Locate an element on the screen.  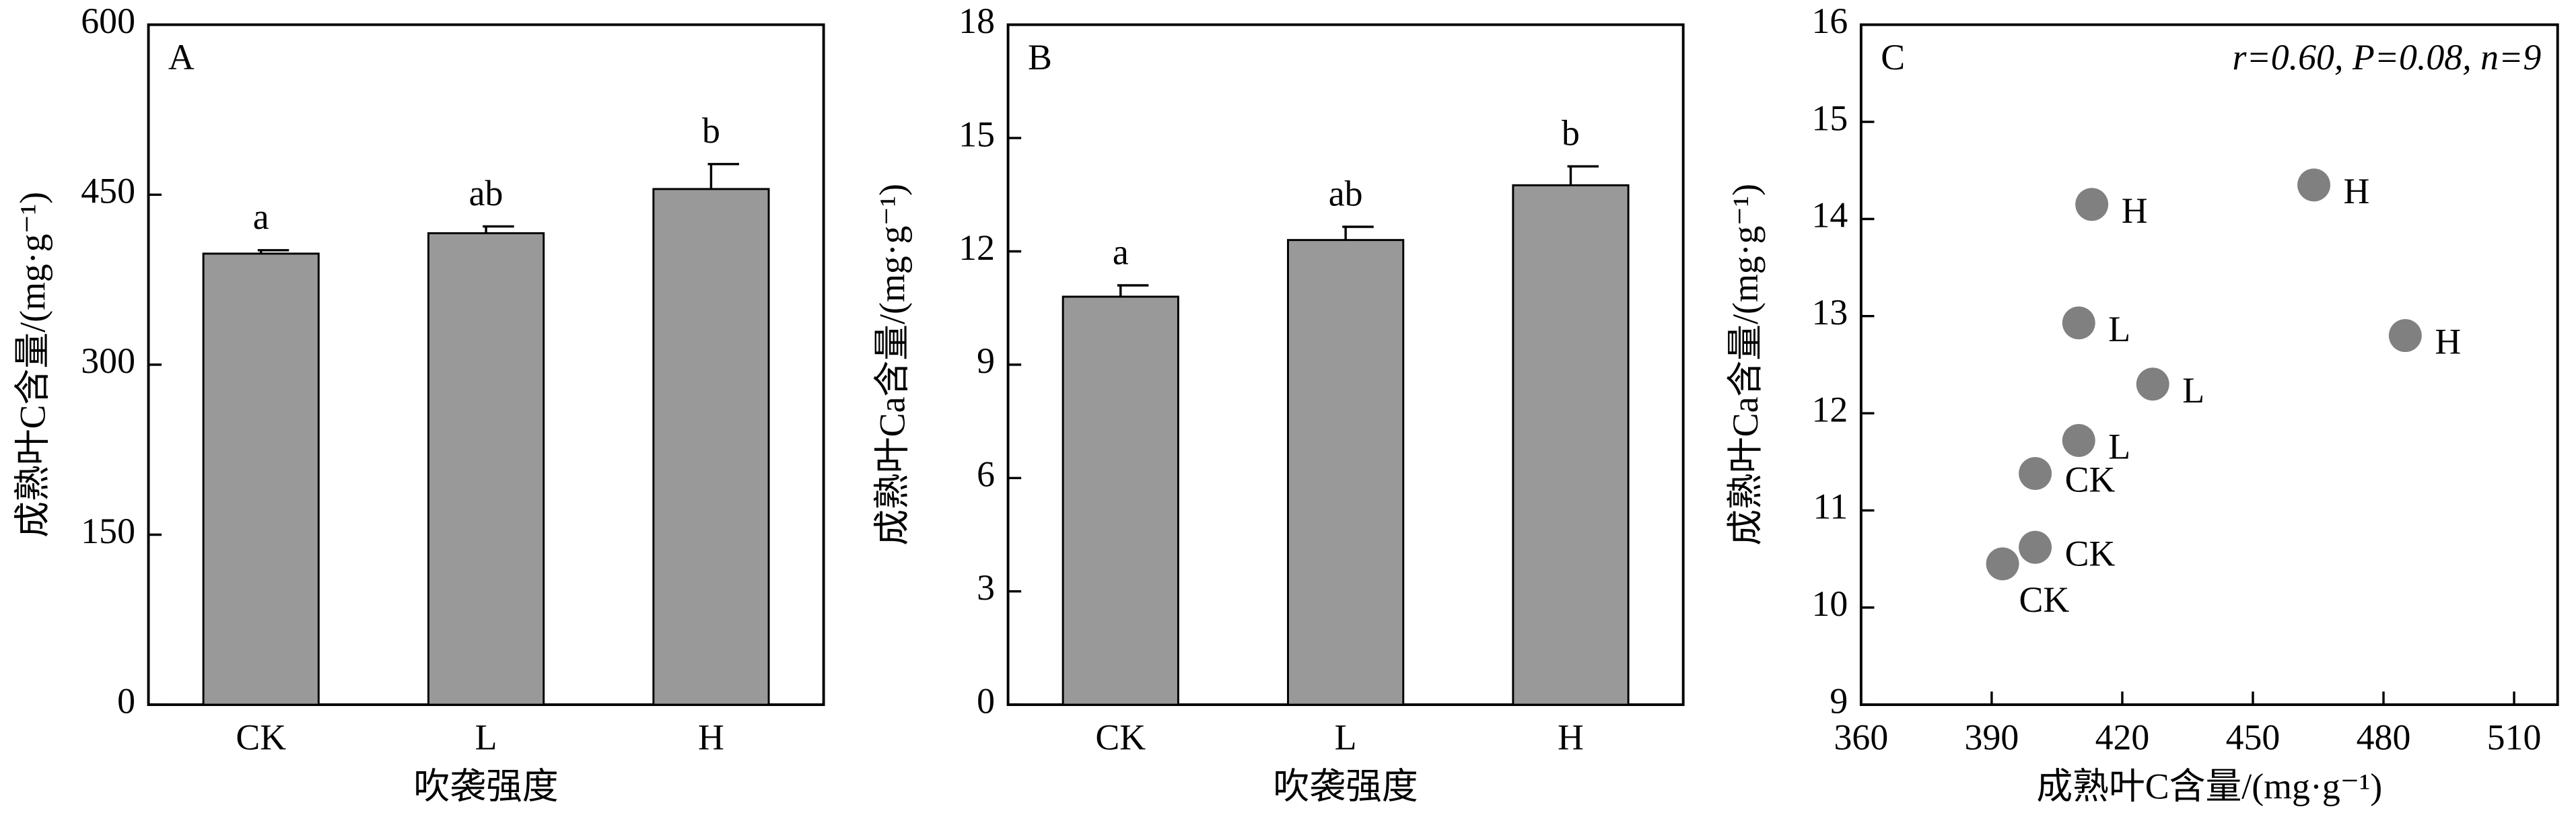
x-tick-label: 420 is located at coordinates (2122, 737).